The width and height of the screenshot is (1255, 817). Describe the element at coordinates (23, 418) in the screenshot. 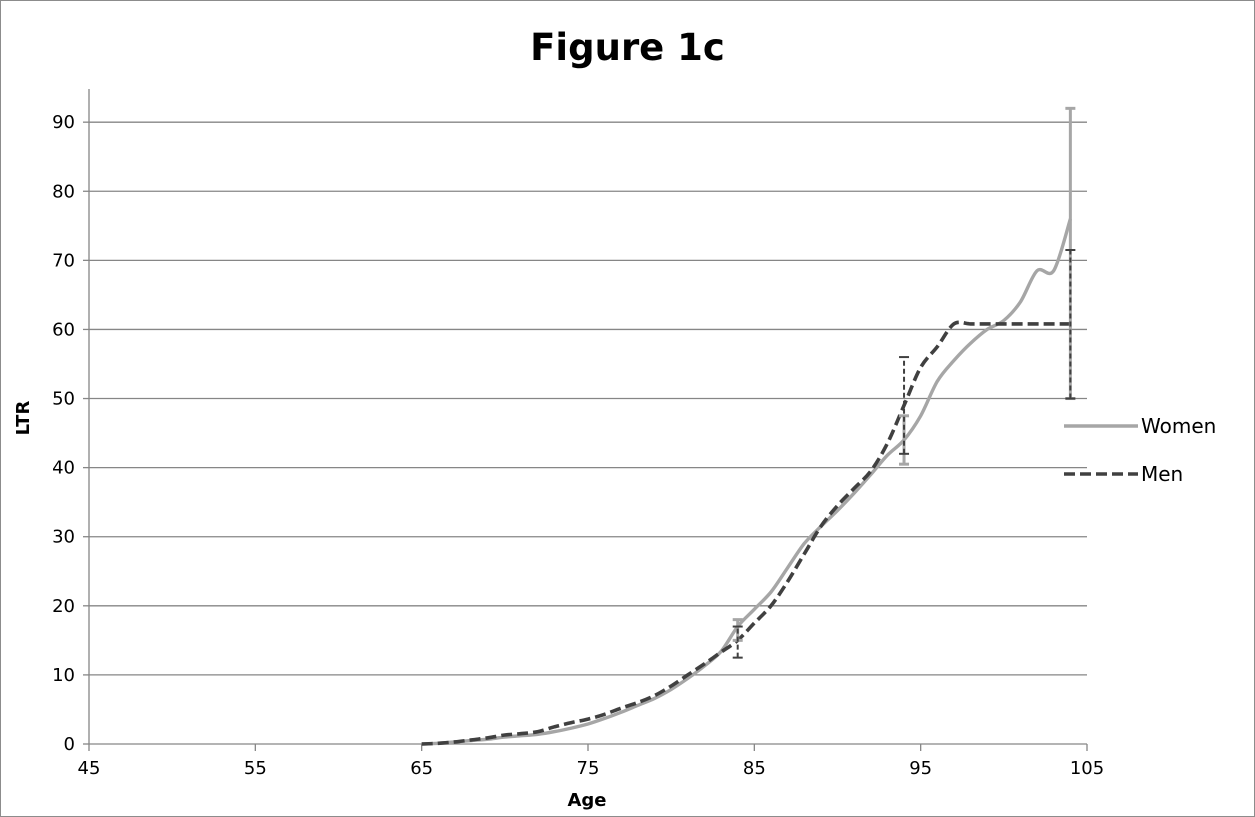

I see `y-axis-label: LTR` at that location.